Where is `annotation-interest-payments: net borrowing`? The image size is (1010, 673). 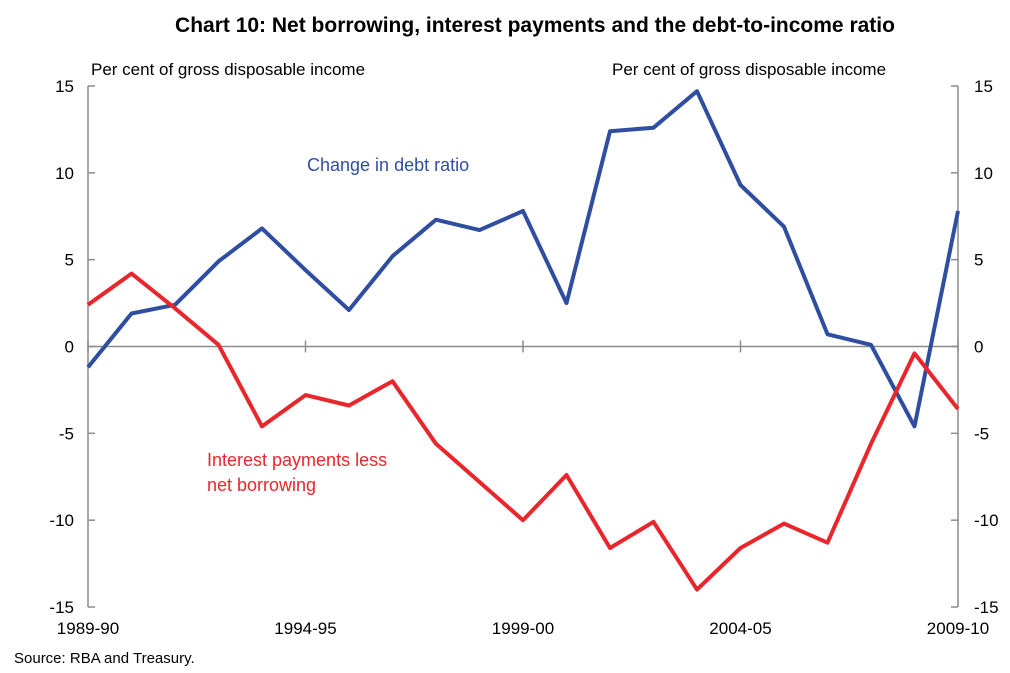
annotation-interest-payments: net borrowing is located at coordinates (261, 485).